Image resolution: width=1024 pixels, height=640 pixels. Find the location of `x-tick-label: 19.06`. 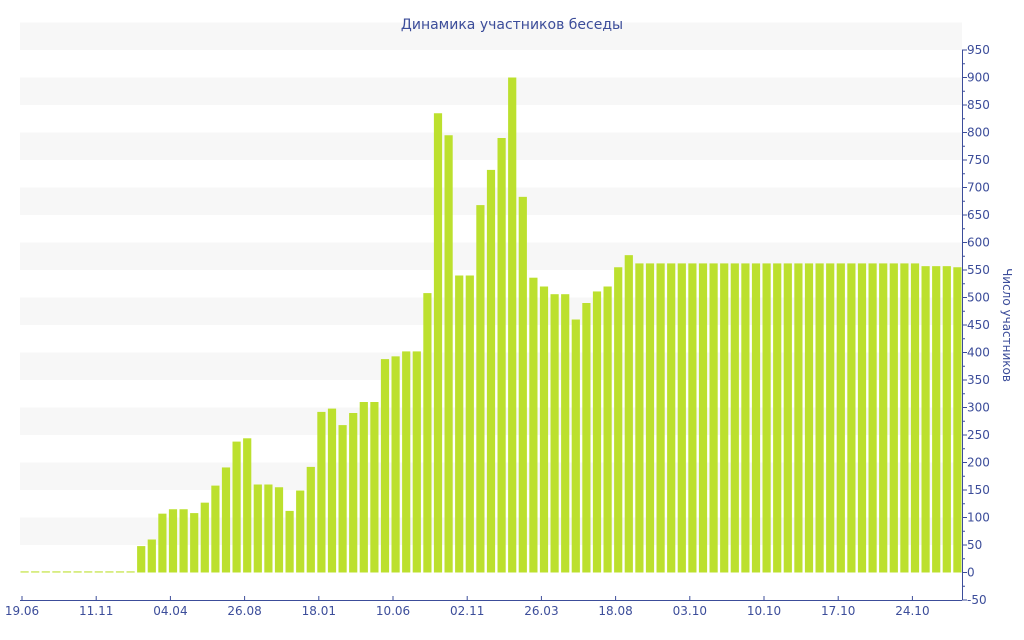

x-tick-label: 19.06 is located at coordinates (22, 611).